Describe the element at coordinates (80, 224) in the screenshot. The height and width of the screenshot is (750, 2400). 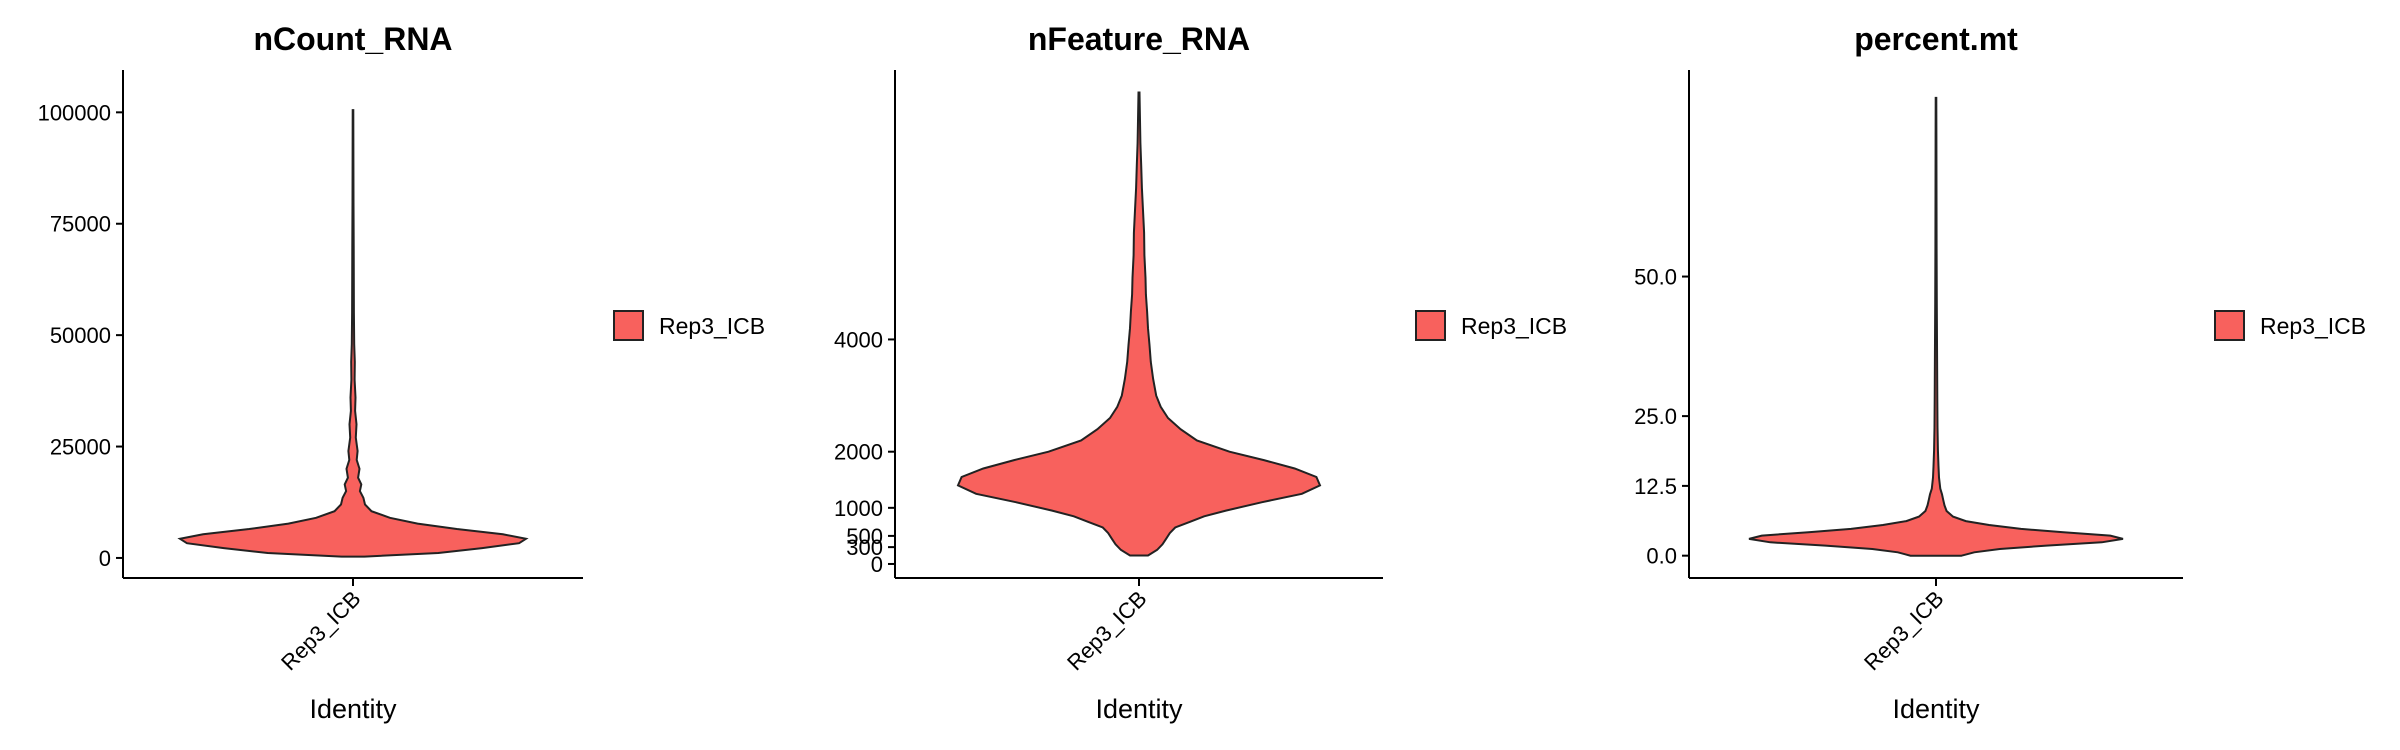
I see `y-tick-label: 75000` at that location.